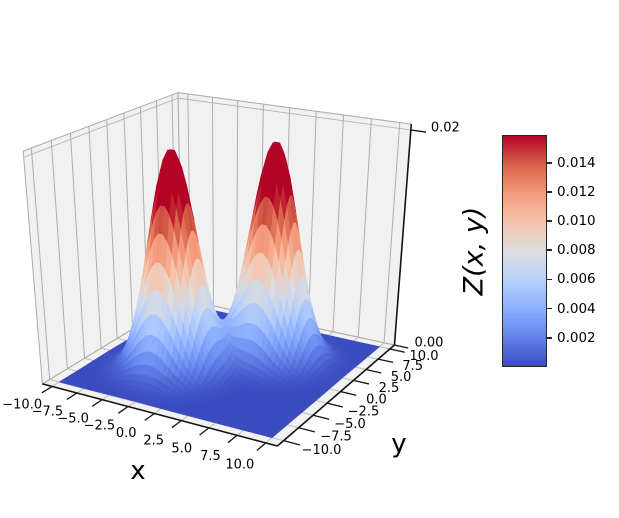 This screenshot has height=518, width=619. Describe the element at coordinates (576, 162) in the screenshot. I see `colorbar-tick-label: 0.014` at that location.